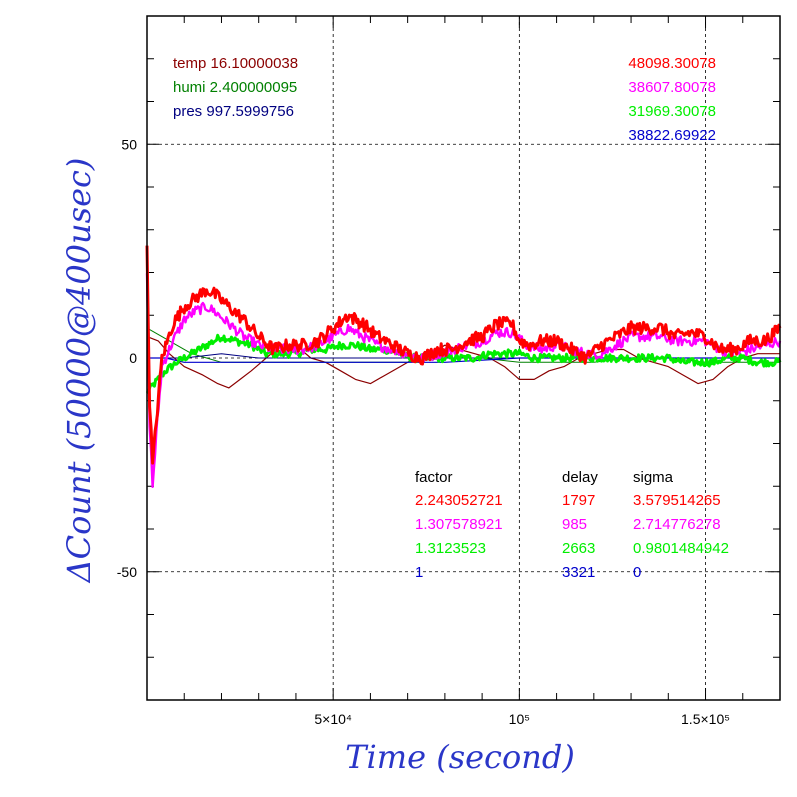 The height and width of the screenshot is (797, 797). I want to click on series-line-s4, so click(463, 360).